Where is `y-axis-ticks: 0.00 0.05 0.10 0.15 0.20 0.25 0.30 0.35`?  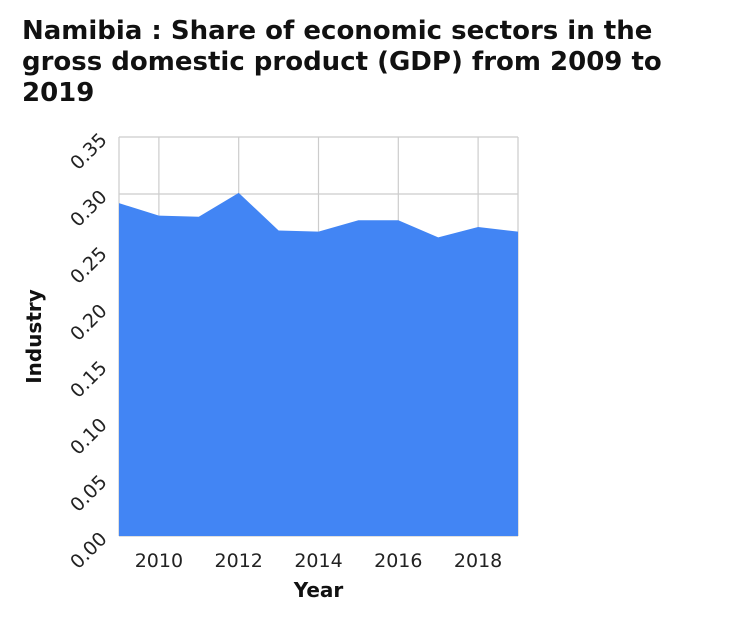
y-axis-ticks: 0.00 0.05 0.10 0.15 0.20 0.25 0.30 0.35 is located at coordinates (88, 351).